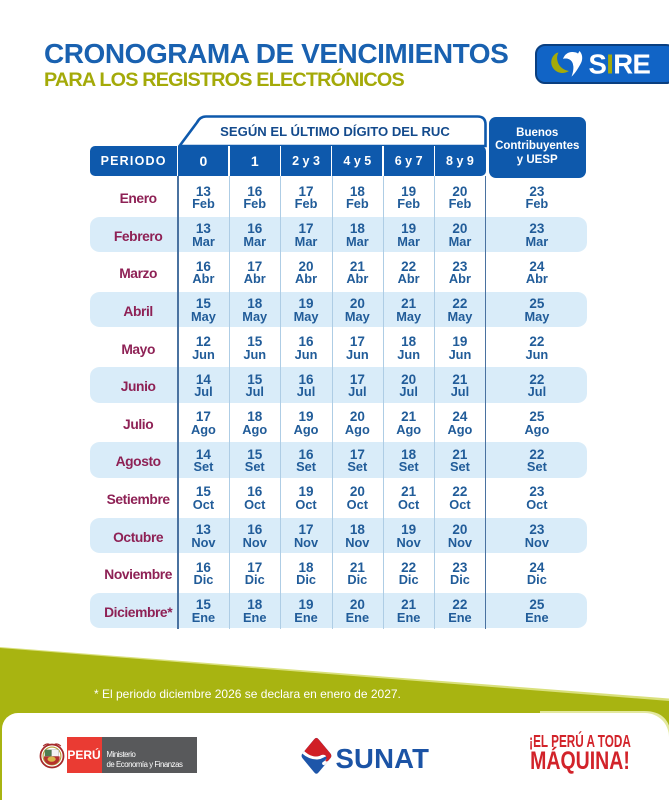 This screenshot has width=669, height=800. What do you see at coordinates (335, 131) in the screenshot?
I see `svg-text: SEGÚN EL ÚLTIMO DÍGITO DEL RUC` at bounding box center [335, 131].